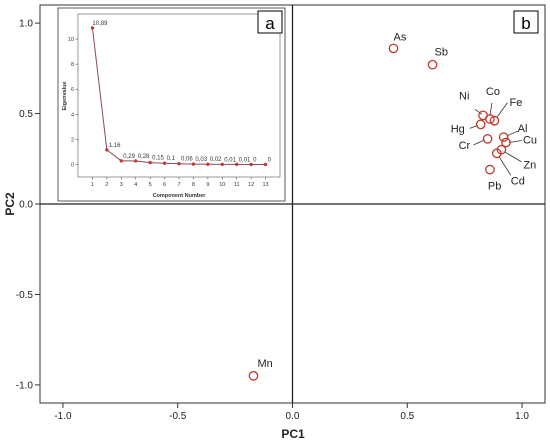 This screenshot has height=446, width=550. Describe the element at coordinates (187, 160) in the screenshot. I see `eigenvalue-label: 0,06` at that location.